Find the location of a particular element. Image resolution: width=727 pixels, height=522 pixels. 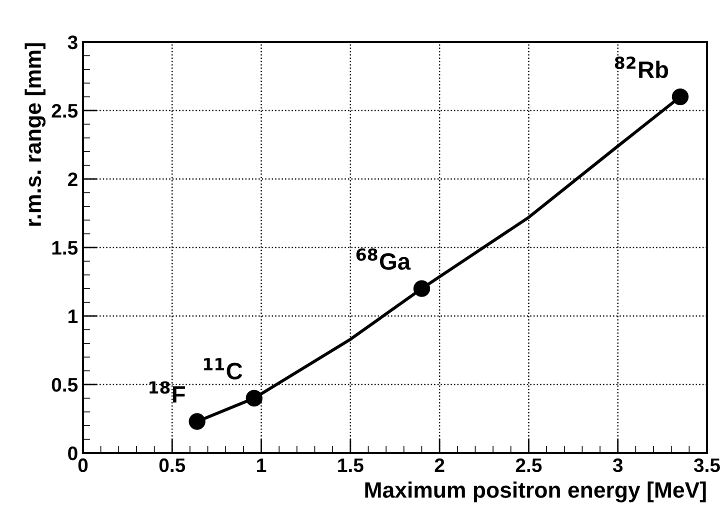

x-axis-title: Maximum positron energy [MeV] is located at coordinates (535, 492).